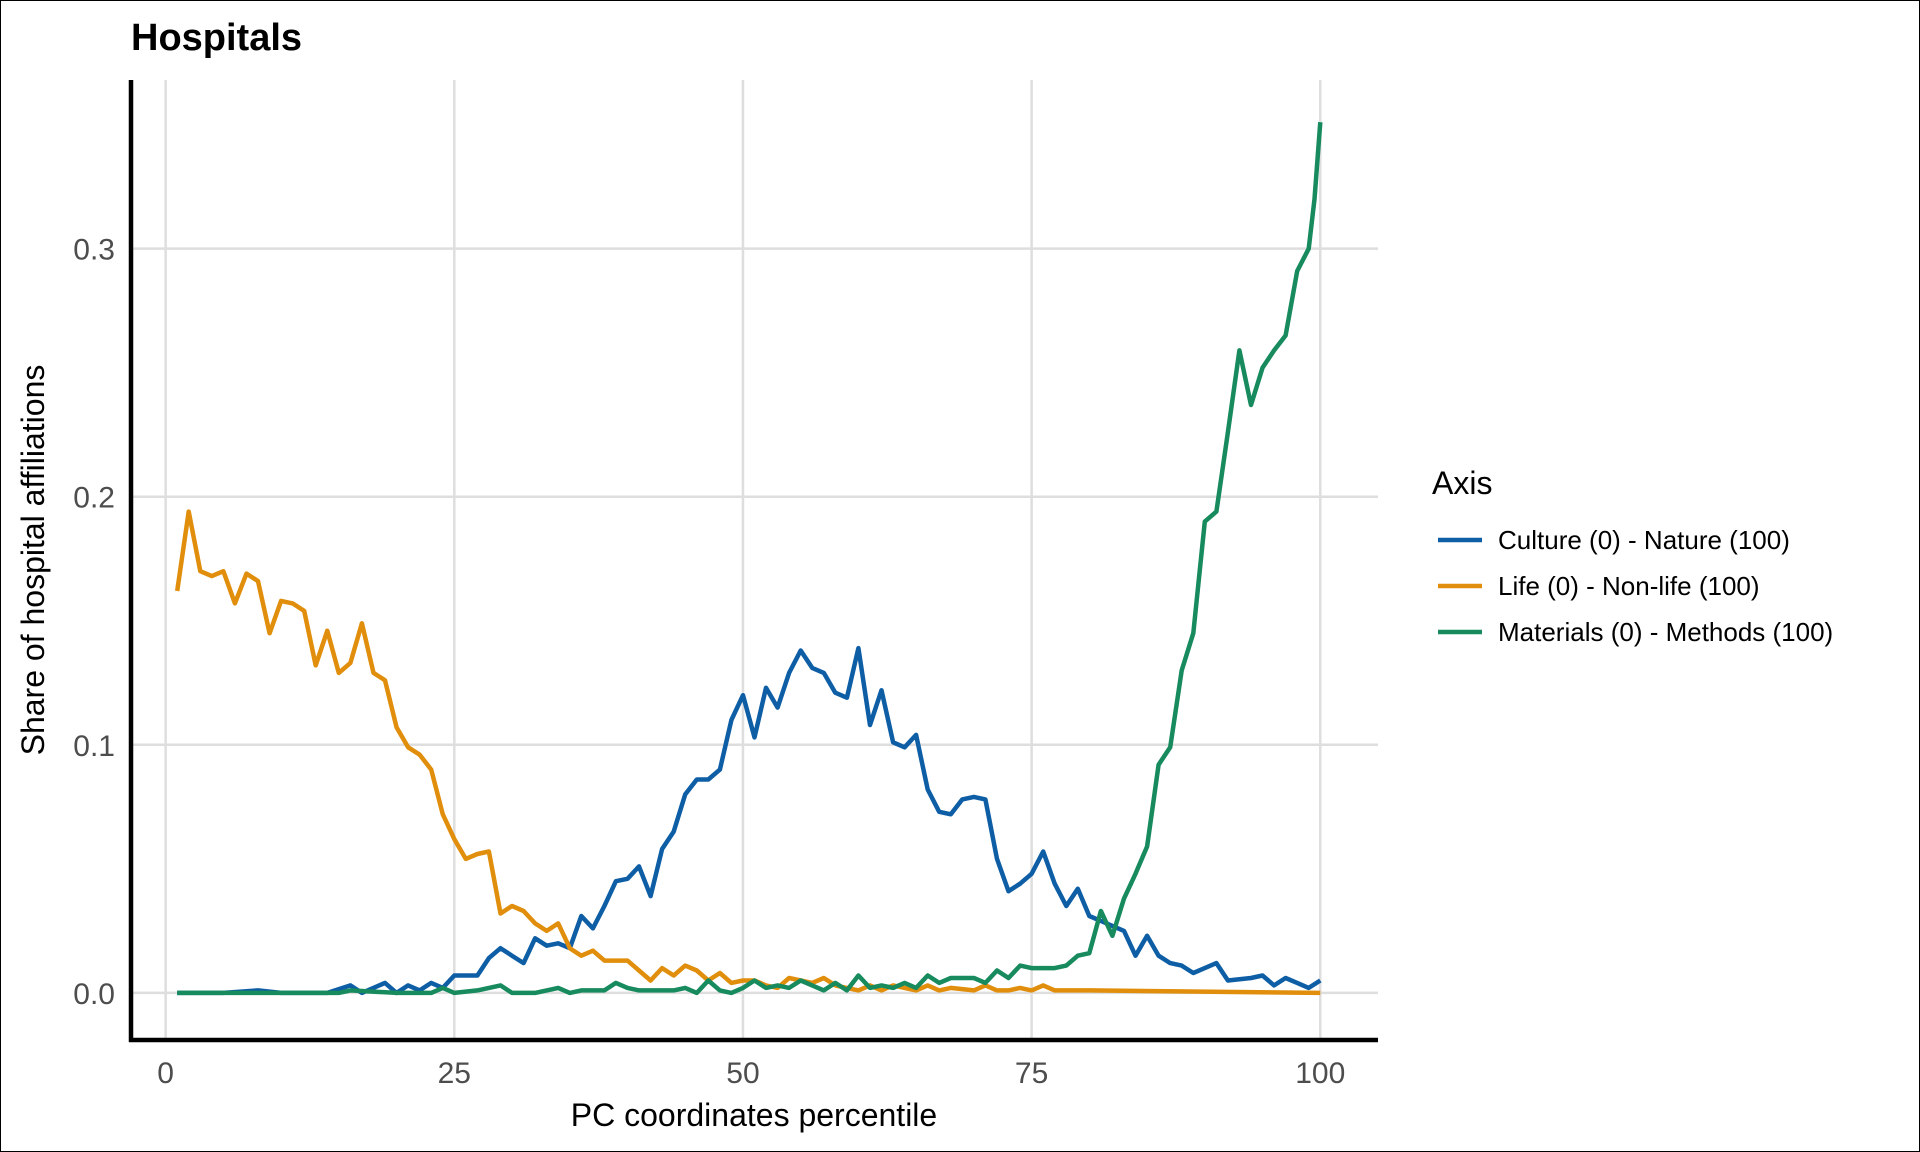 Image resolution: width=1920 pixels, height=1152 pixels. Describe the element at coordinates (94, 498) in the screenshot. I see `y-tick-label: 0.2` at that location.